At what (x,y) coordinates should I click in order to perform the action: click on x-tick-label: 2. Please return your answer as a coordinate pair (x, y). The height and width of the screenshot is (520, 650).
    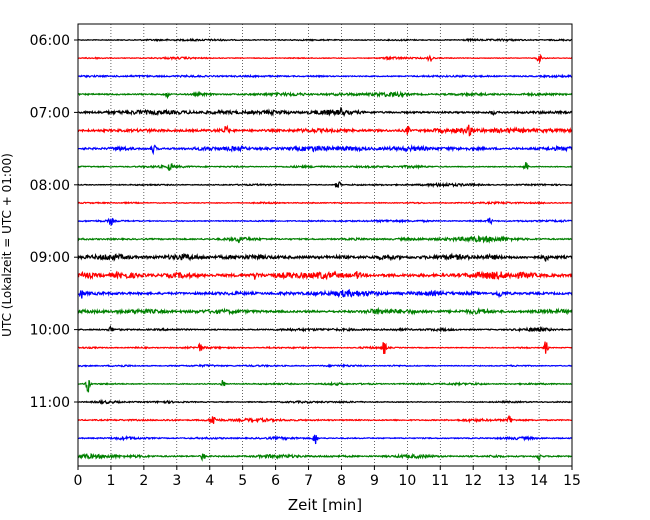
    Looking at the image, I should click on (143, 481).